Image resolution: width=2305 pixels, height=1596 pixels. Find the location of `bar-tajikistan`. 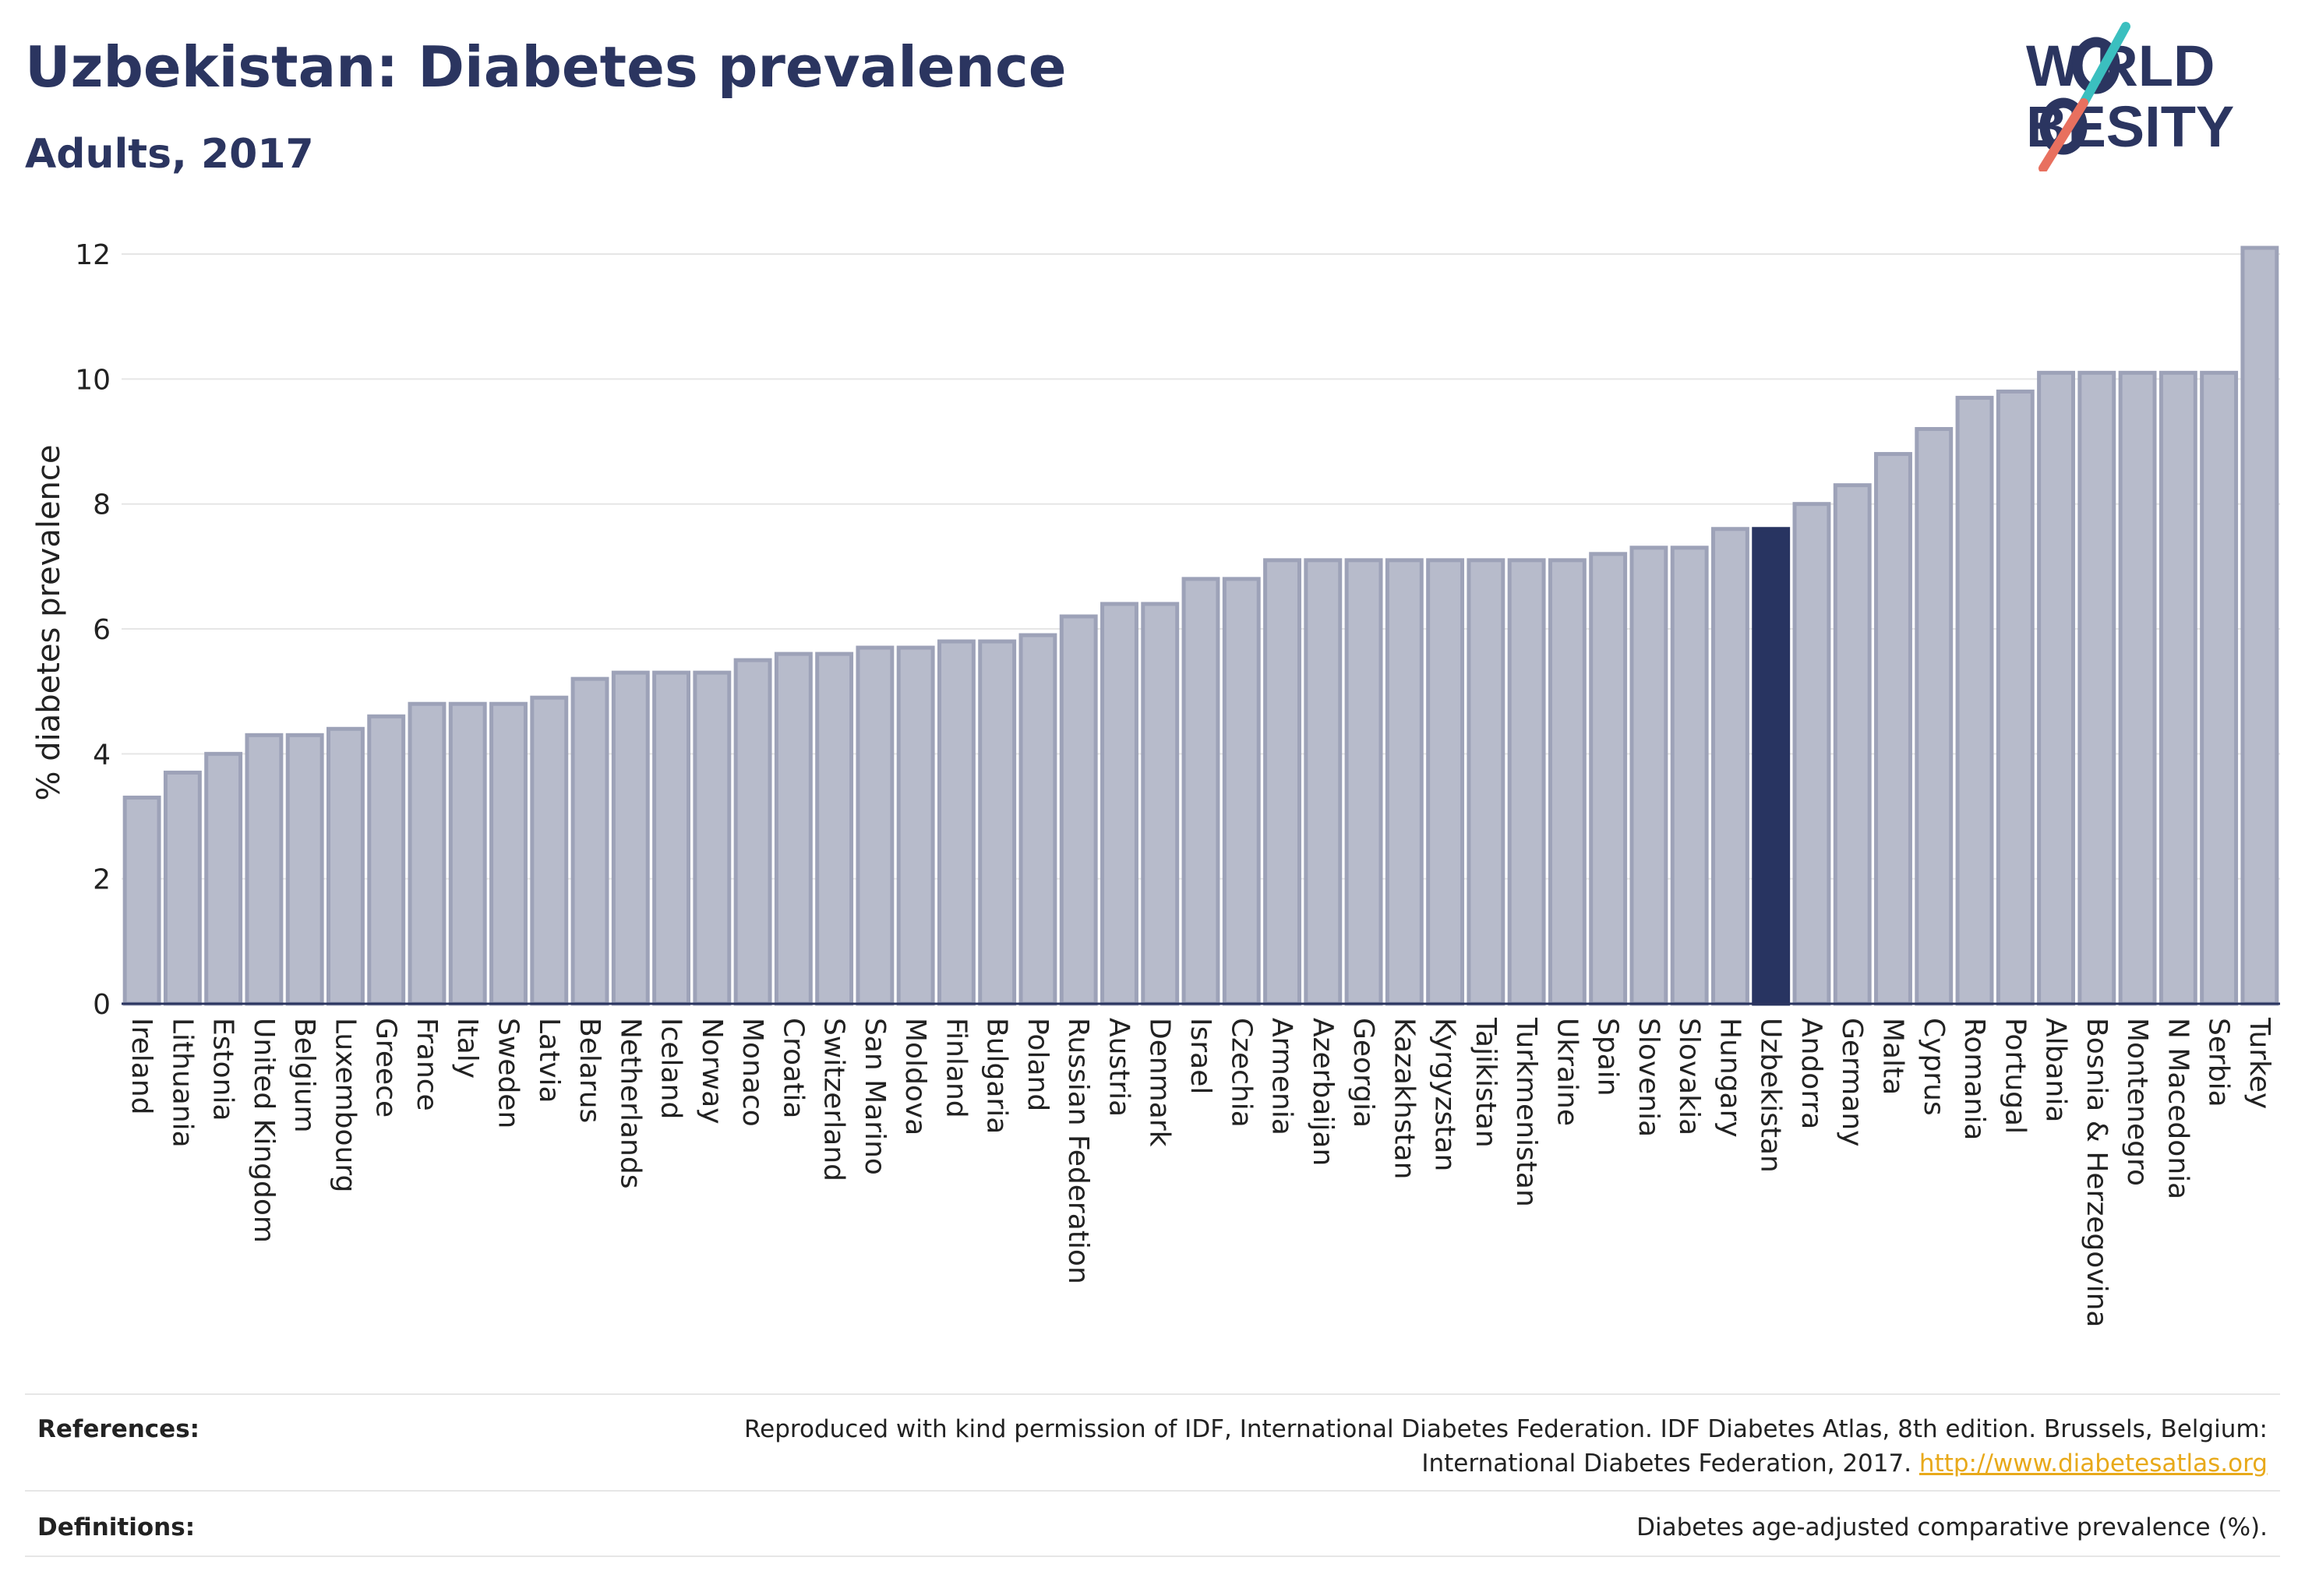

bar-tajikistan is located at coordinates (1486, 782).